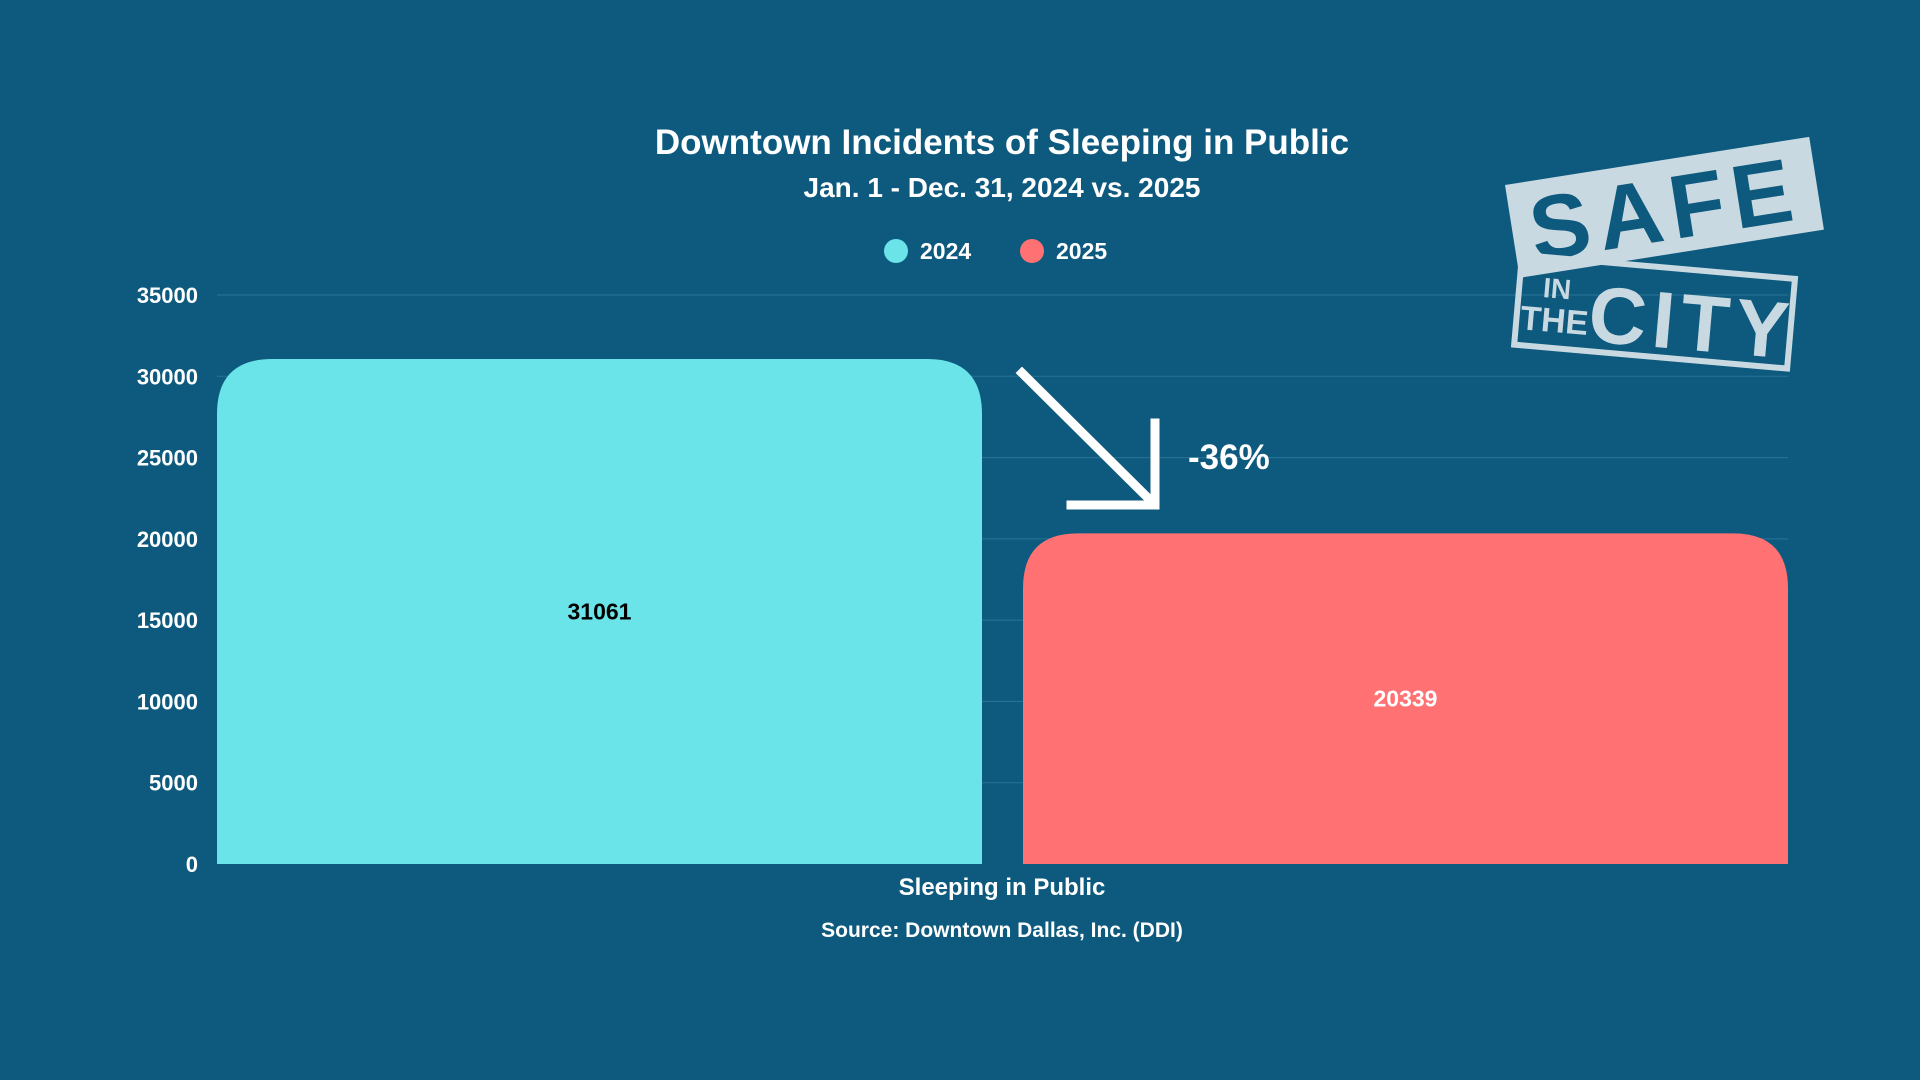 This screenshot has height=1080, width=1920. What do you see at coordinates (1002, 142) in the screenshot?
I see `chart-title: Downtown Incidents of Sleeping in Public` at bounding box center [1002, 142].